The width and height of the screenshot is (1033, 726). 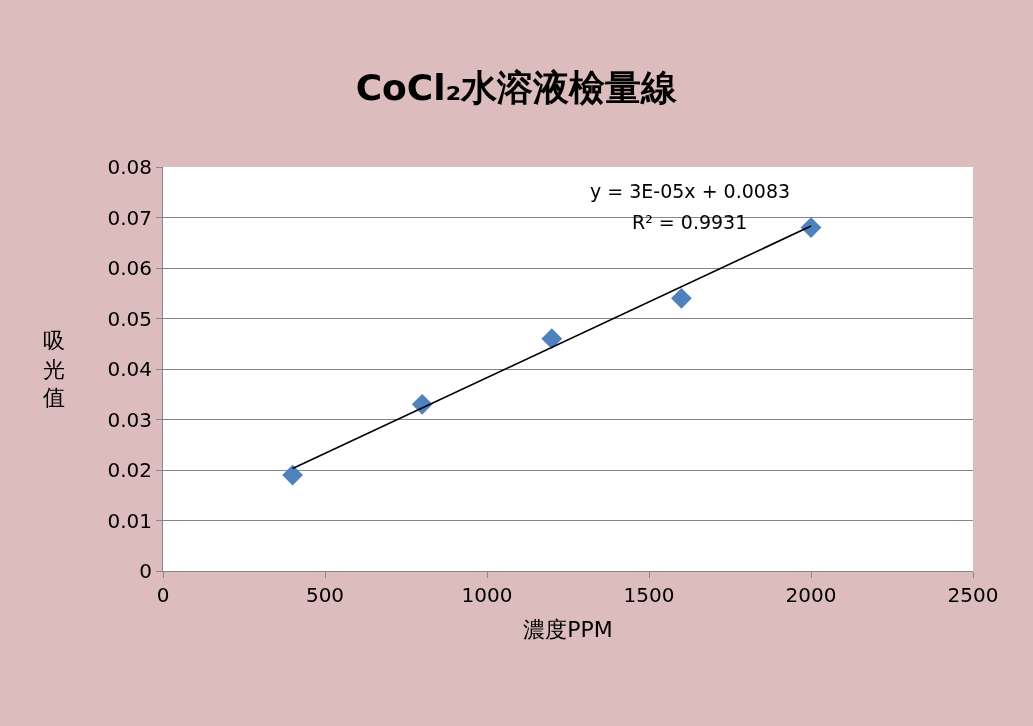 What do you see at coordinates (129, 419) in the screenshot?
I see `y-tick-label: 0.03` at bounding box center [129, 419].